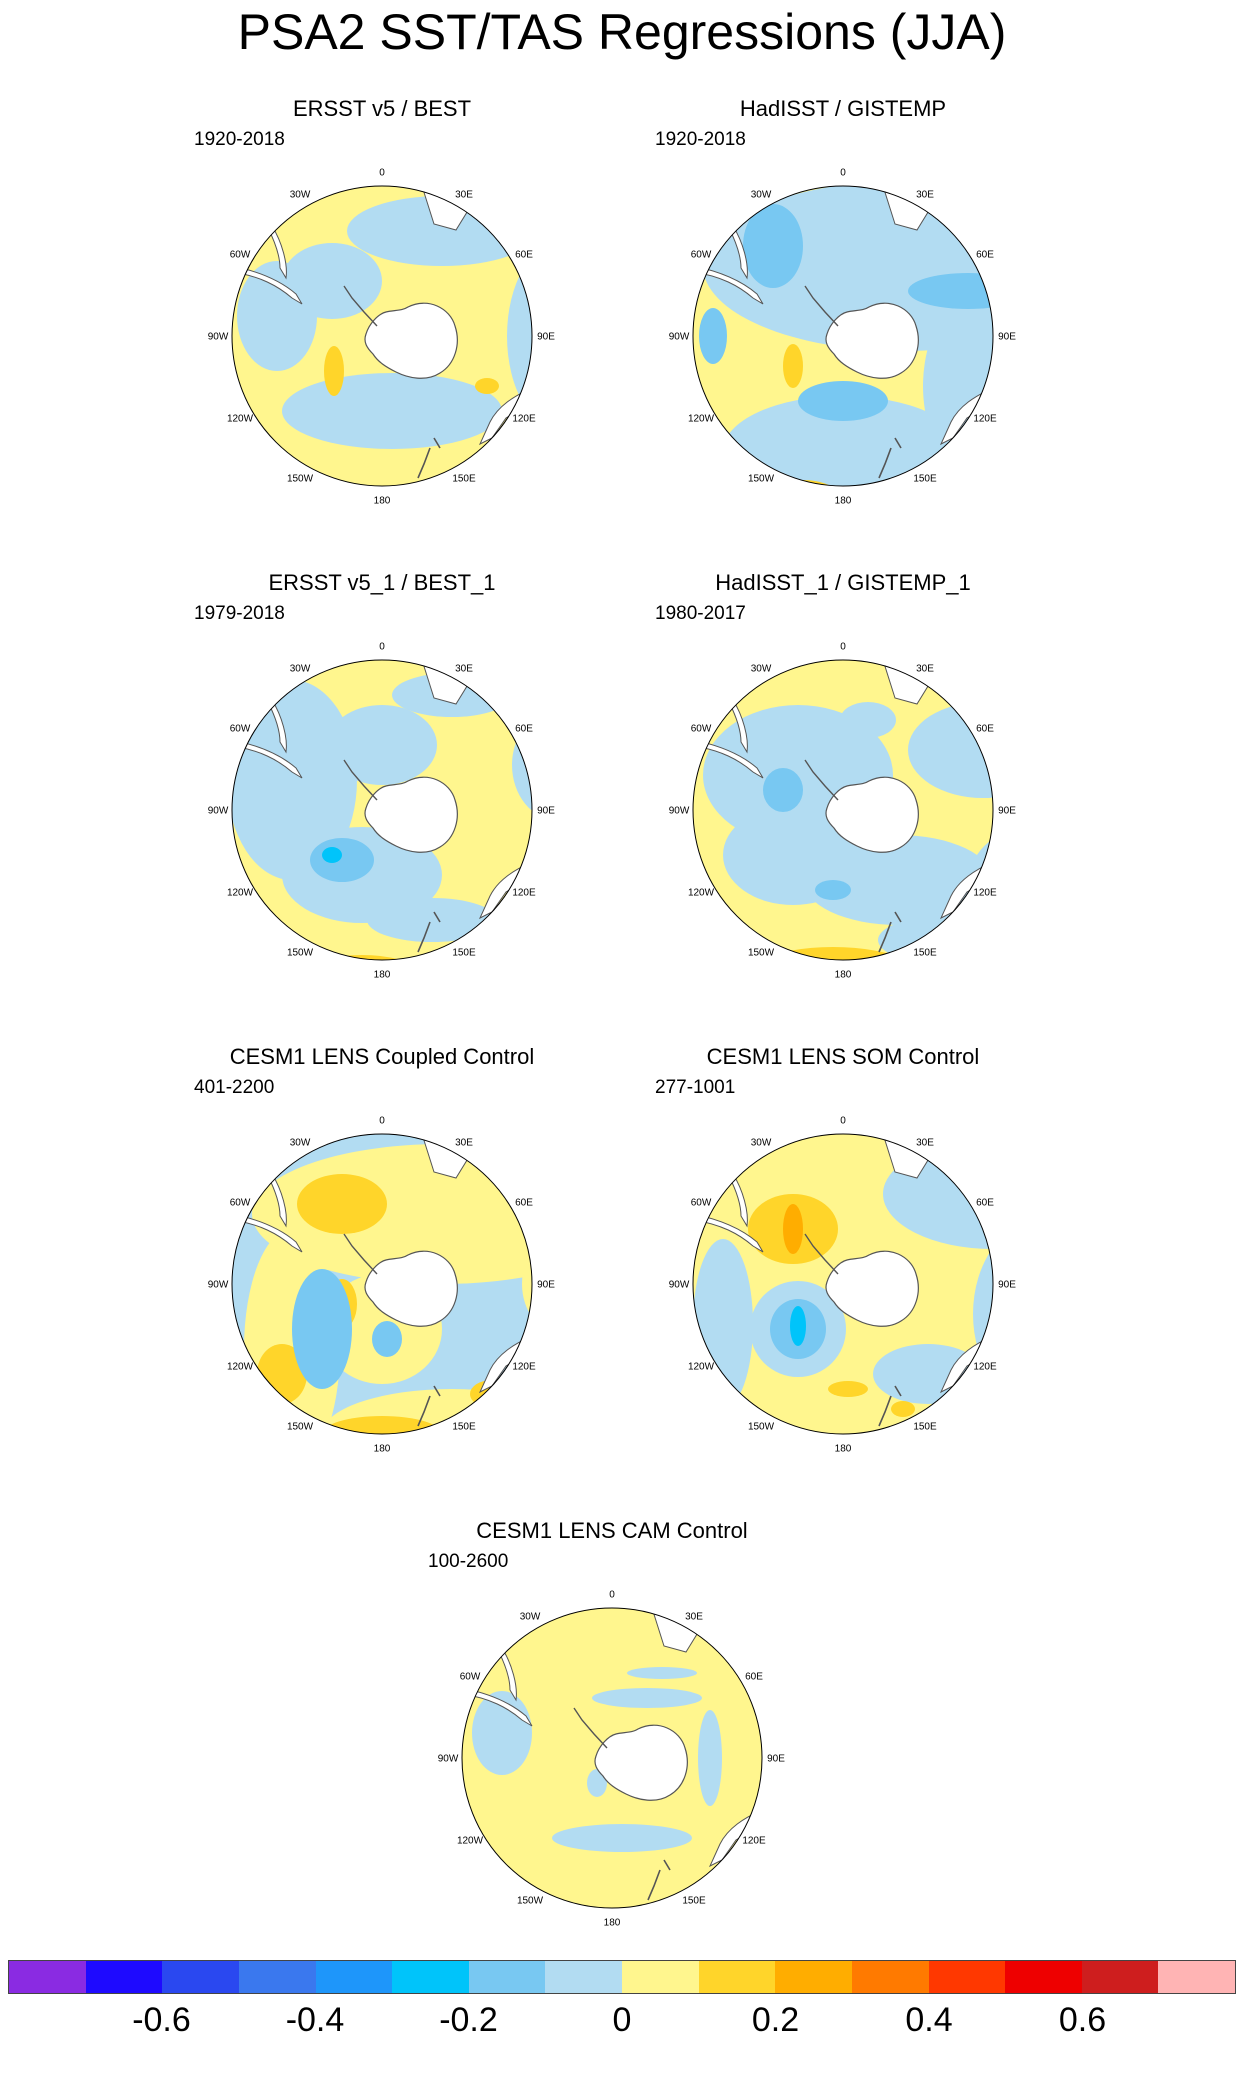  I want to click on panel-title: ERSST v5 / BEST, so click(382, 108).